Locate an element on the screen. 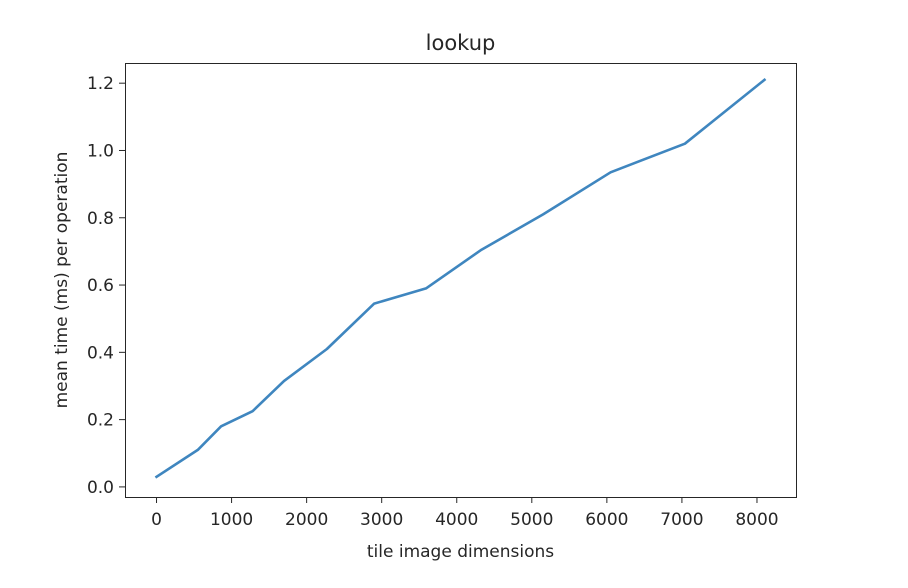 This screenshot has height=588, width=908. x-tick-label: 6000 is located at coordinates (606, 520).